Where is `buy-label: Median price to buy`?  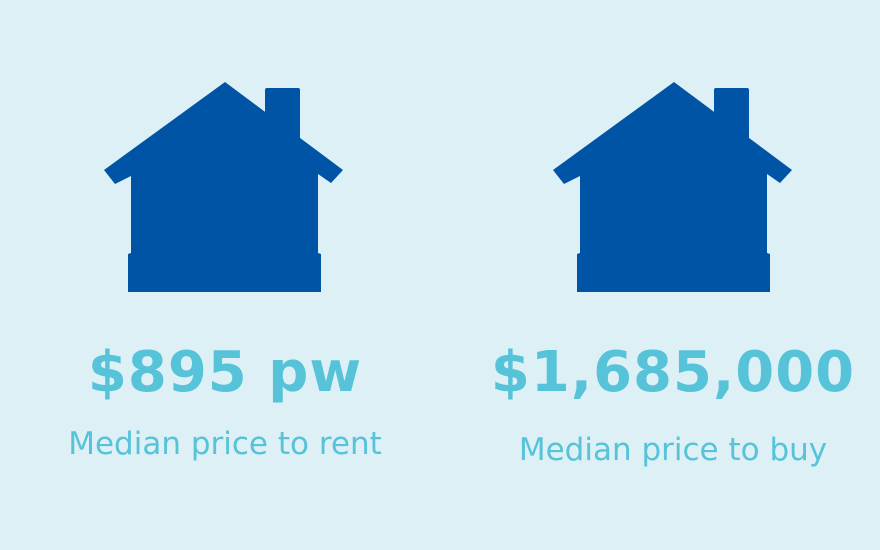
buy-label: Median price to buy is located at coordinates (673, 450).